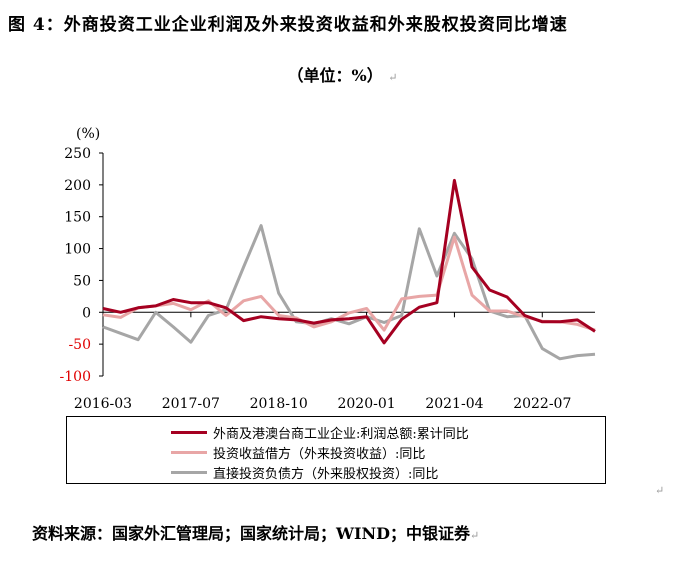  I want to click on legend-item-profit: 外商及港澳台商工业企业:利润总额:累计同比, so click(320, 432).